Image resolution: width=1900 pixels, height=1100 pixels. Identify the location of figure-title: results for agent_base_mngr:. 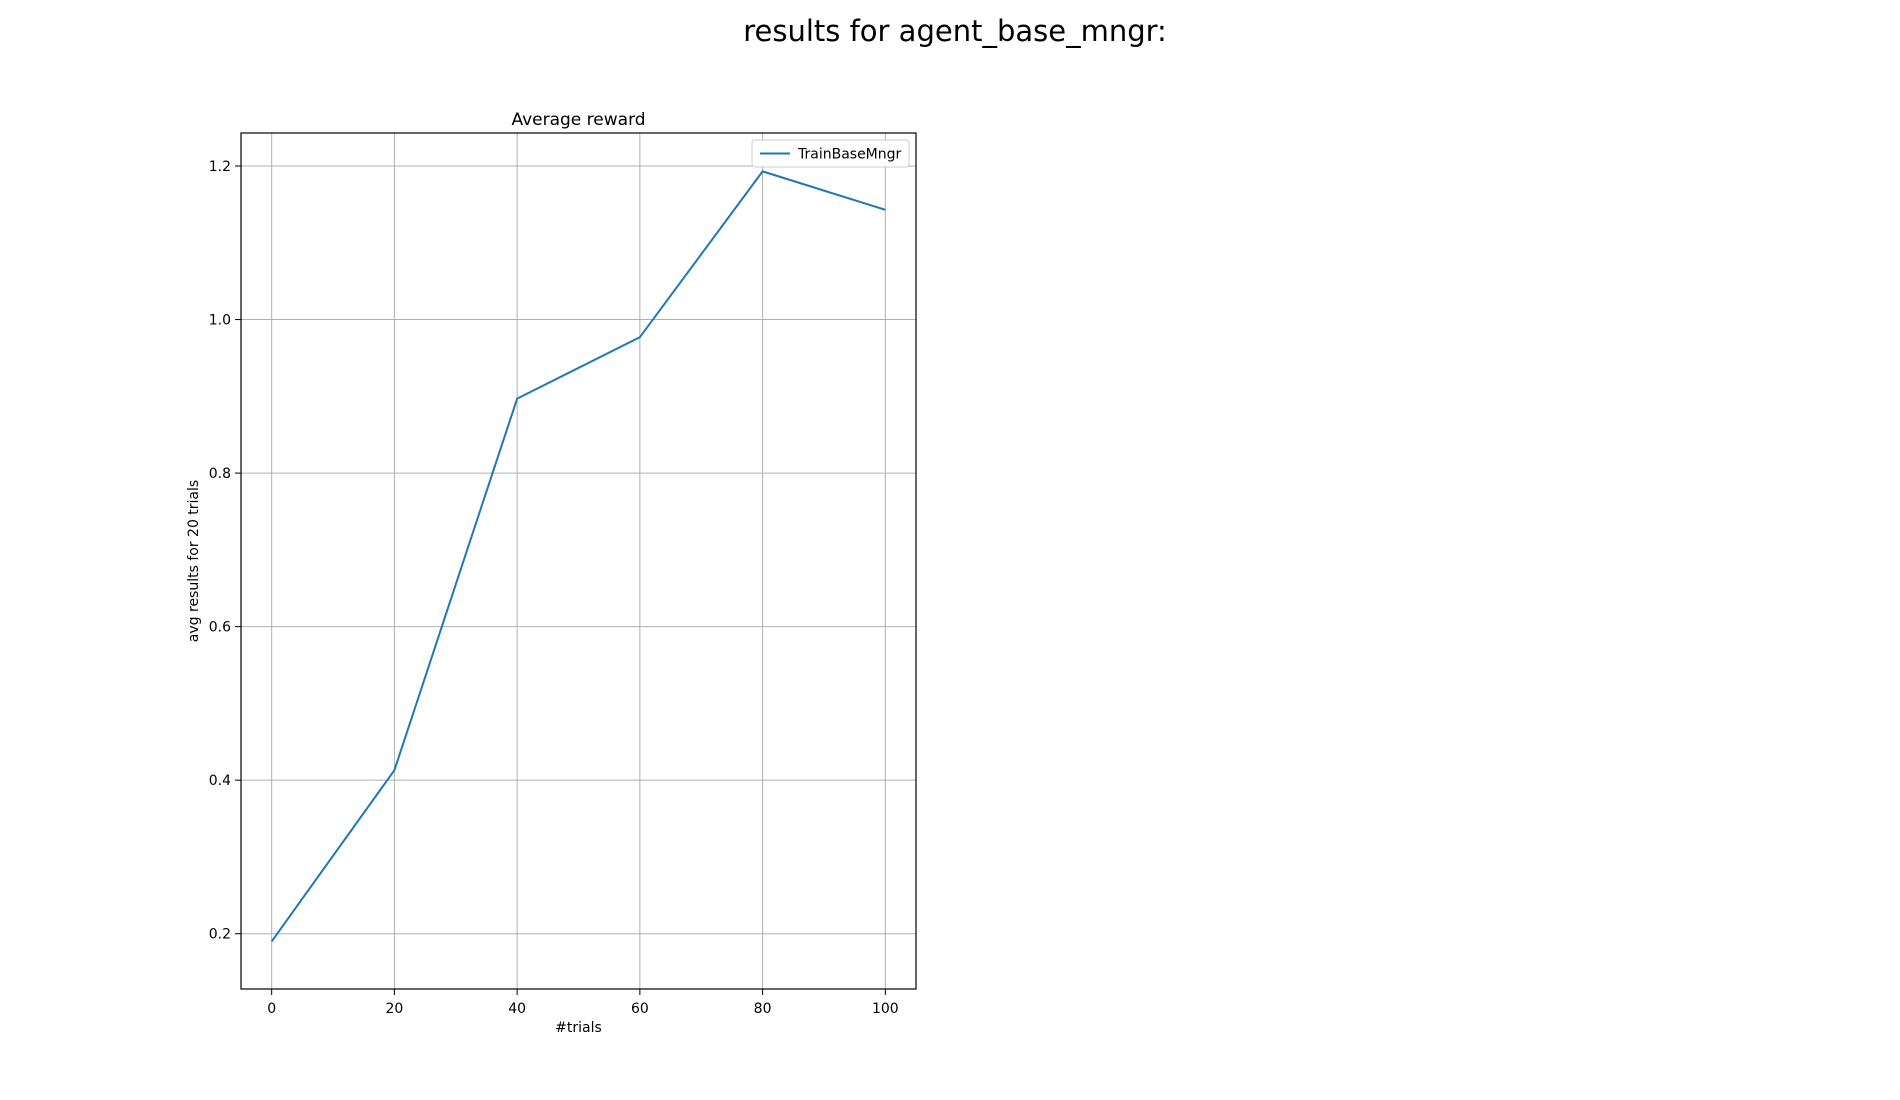
(955, 31).